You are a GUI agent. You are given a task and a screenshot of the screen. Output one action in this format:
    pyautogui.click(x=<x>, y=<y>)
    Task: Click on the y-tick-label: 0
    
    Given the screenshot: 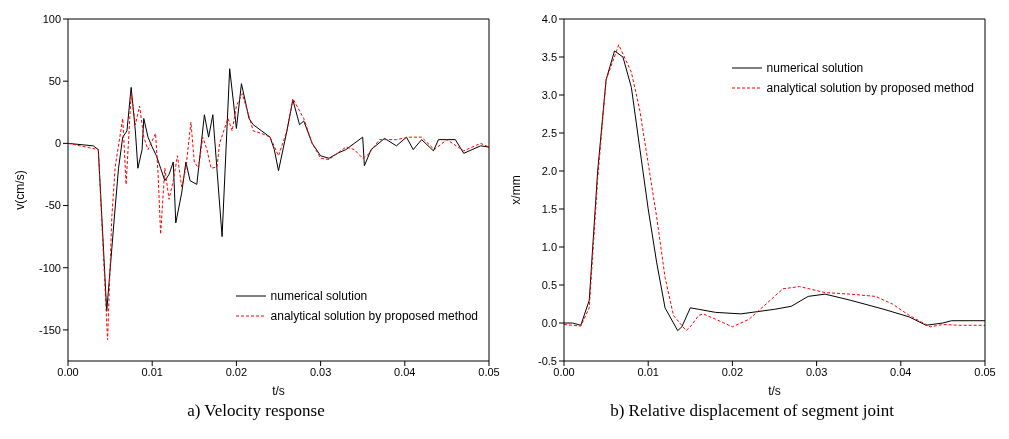 What is the action you would take?
    pyautogui.click(x=57, y=143)
    